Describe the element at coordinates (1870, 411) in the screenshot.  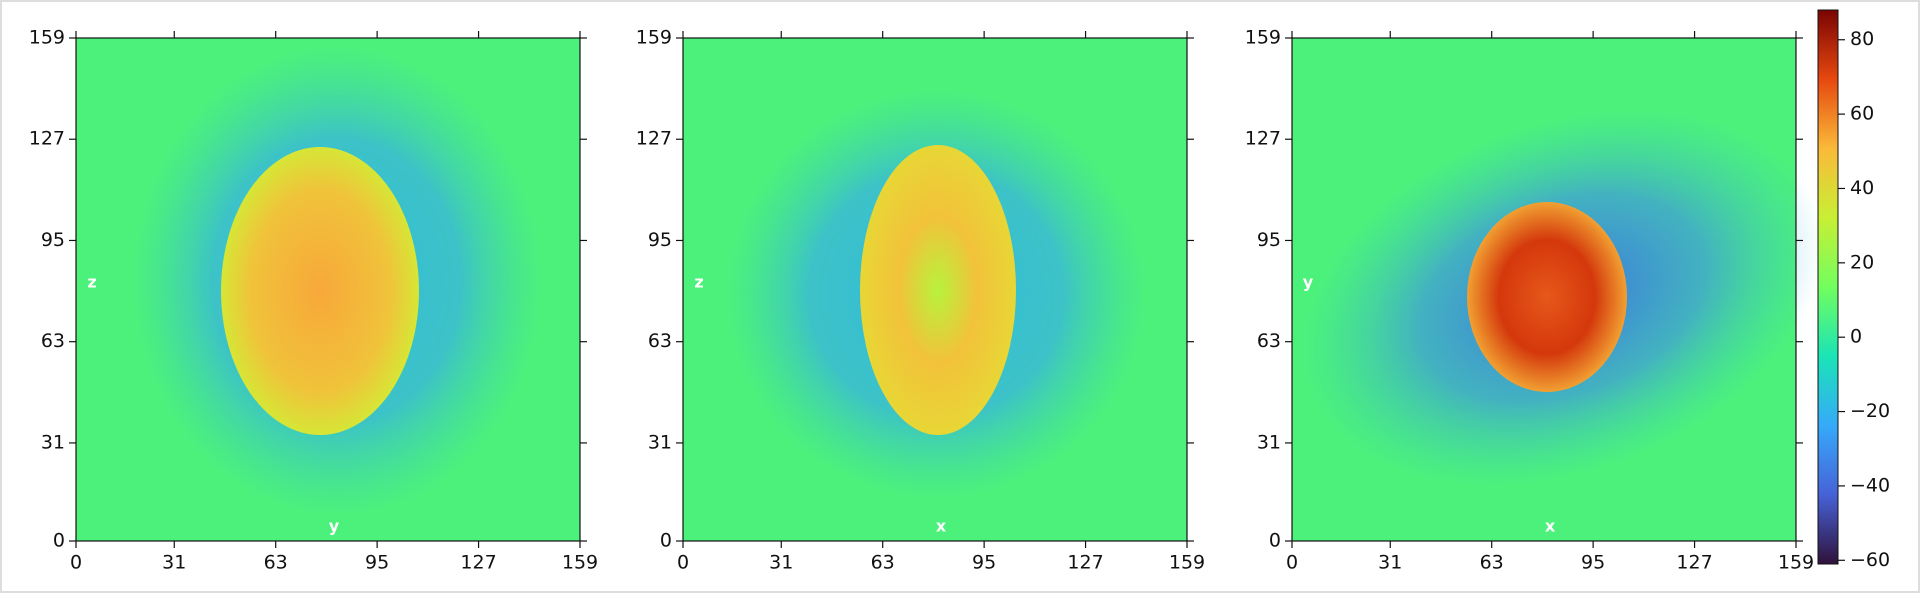
I see `colorbar-tick-label: −20` at that location.